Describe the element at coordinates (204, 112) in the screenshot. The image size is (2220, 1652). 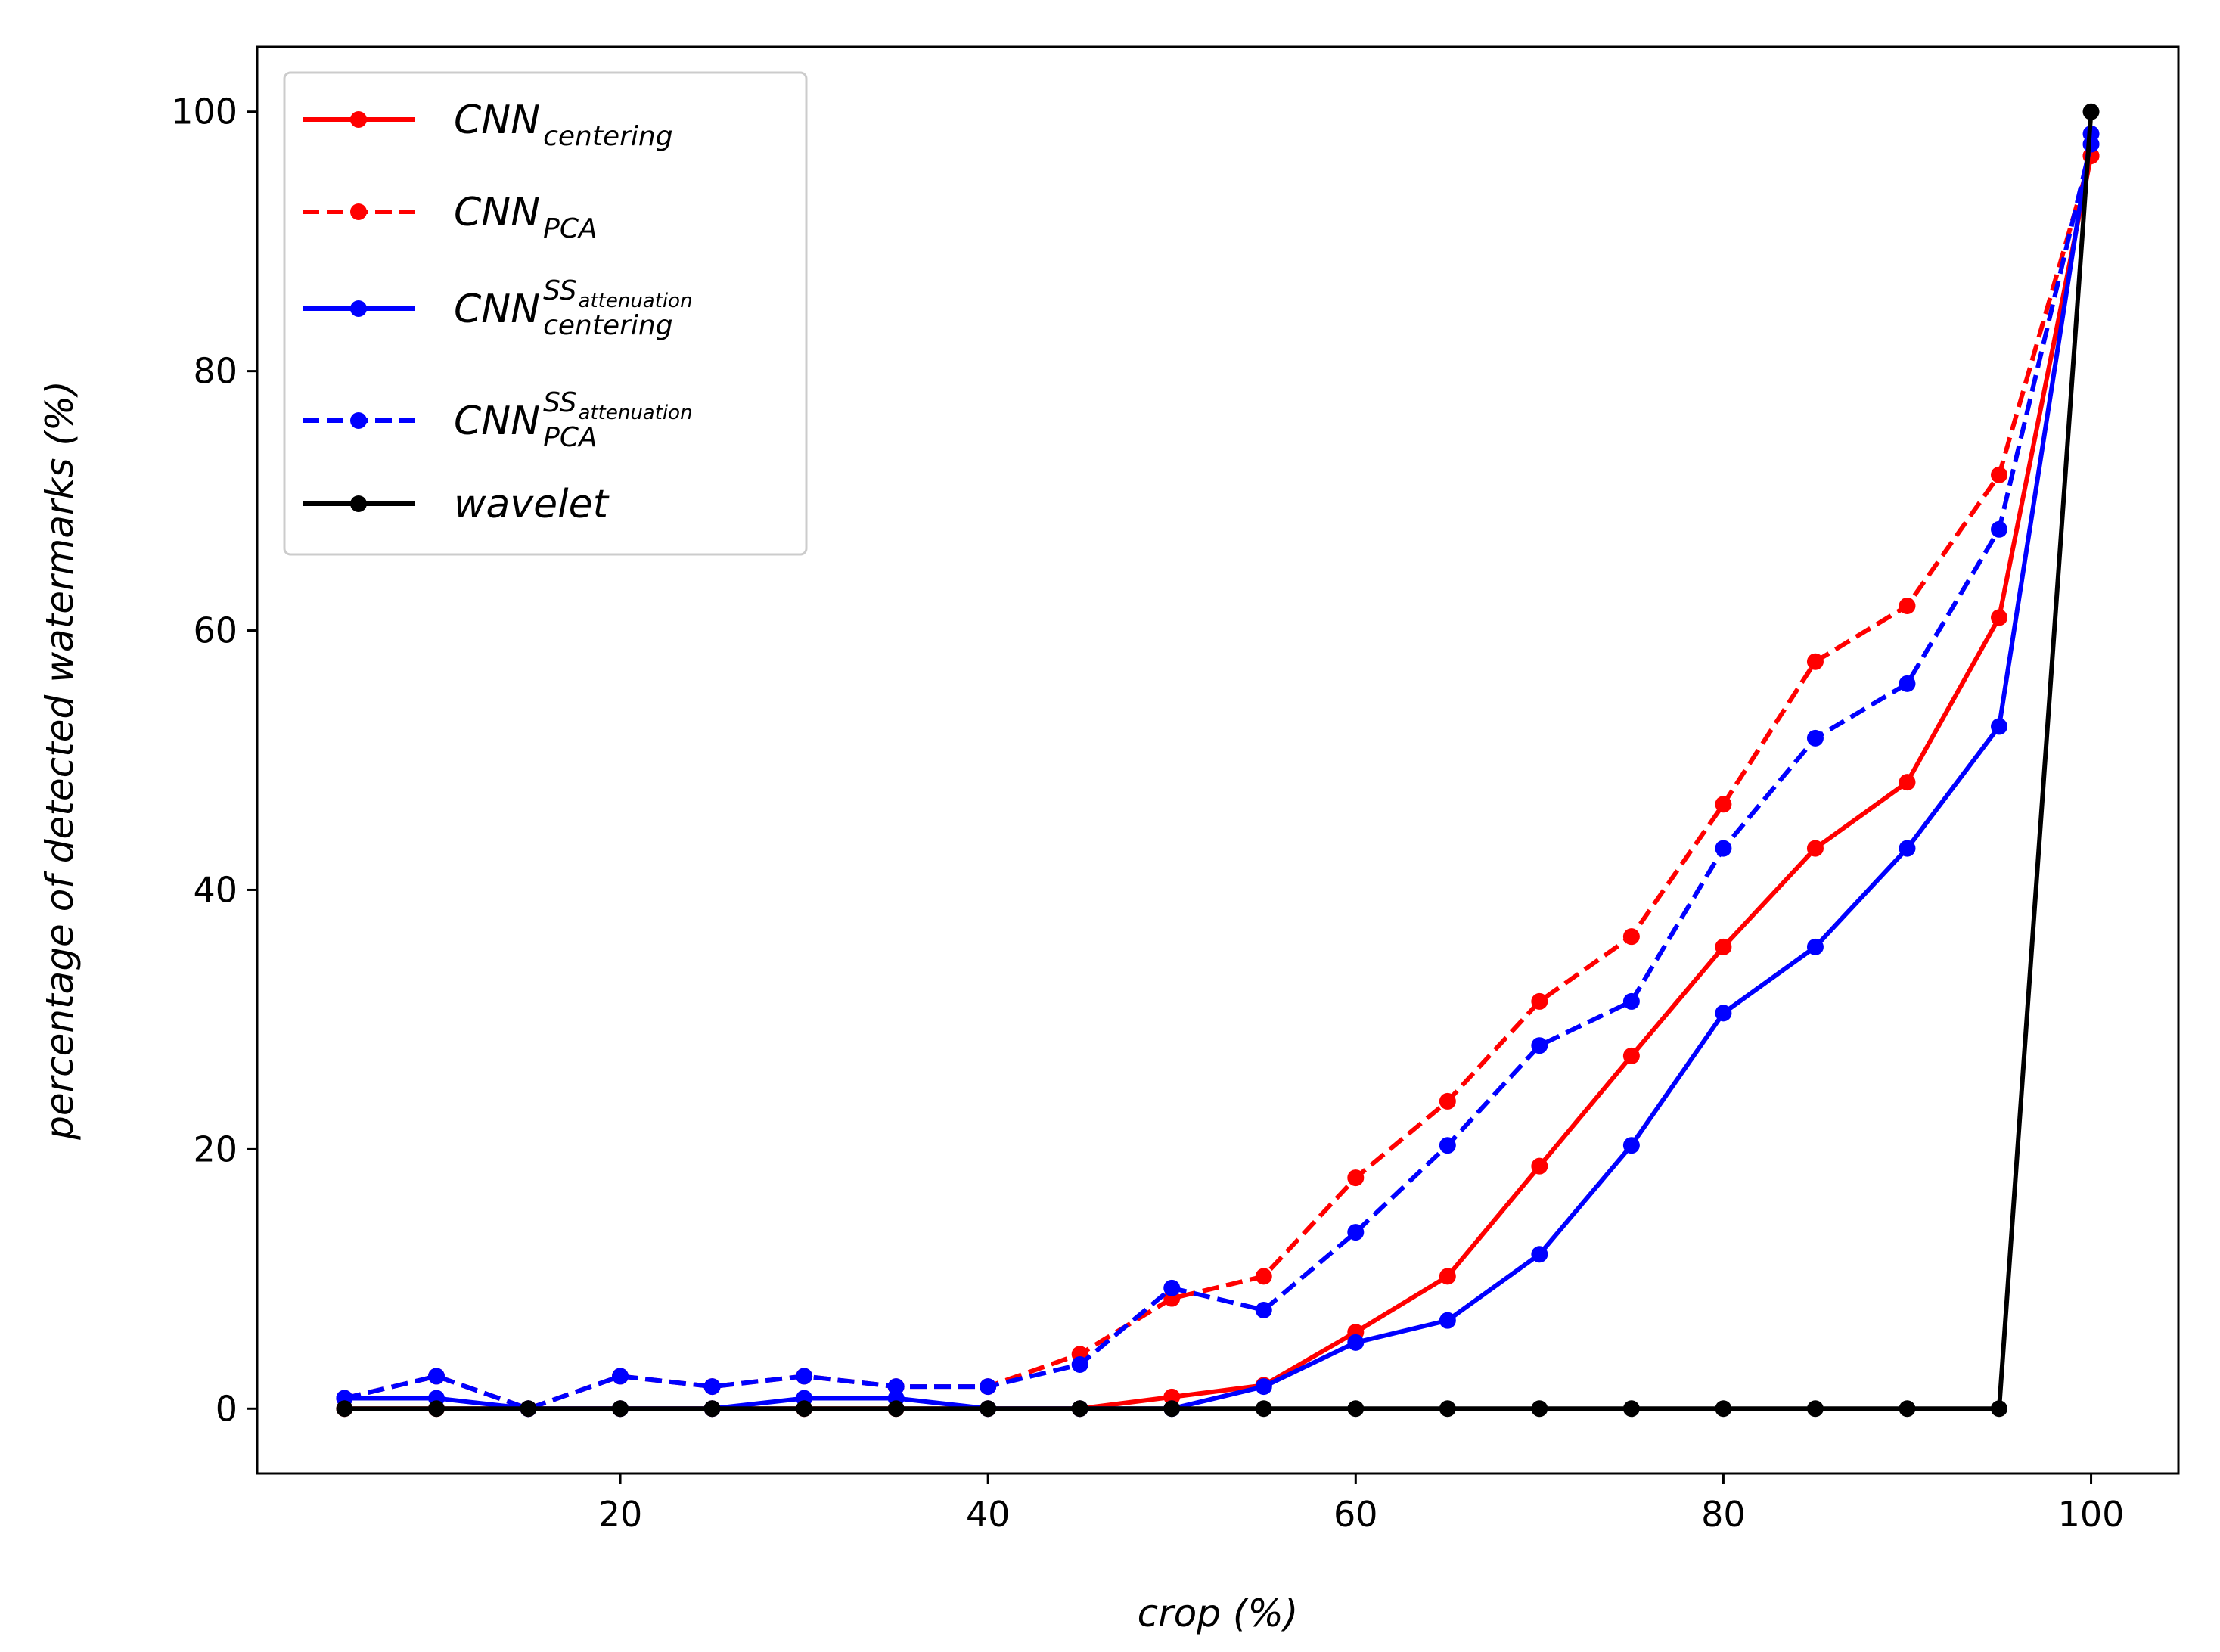
I see `y-tick-label: 100` at that location.